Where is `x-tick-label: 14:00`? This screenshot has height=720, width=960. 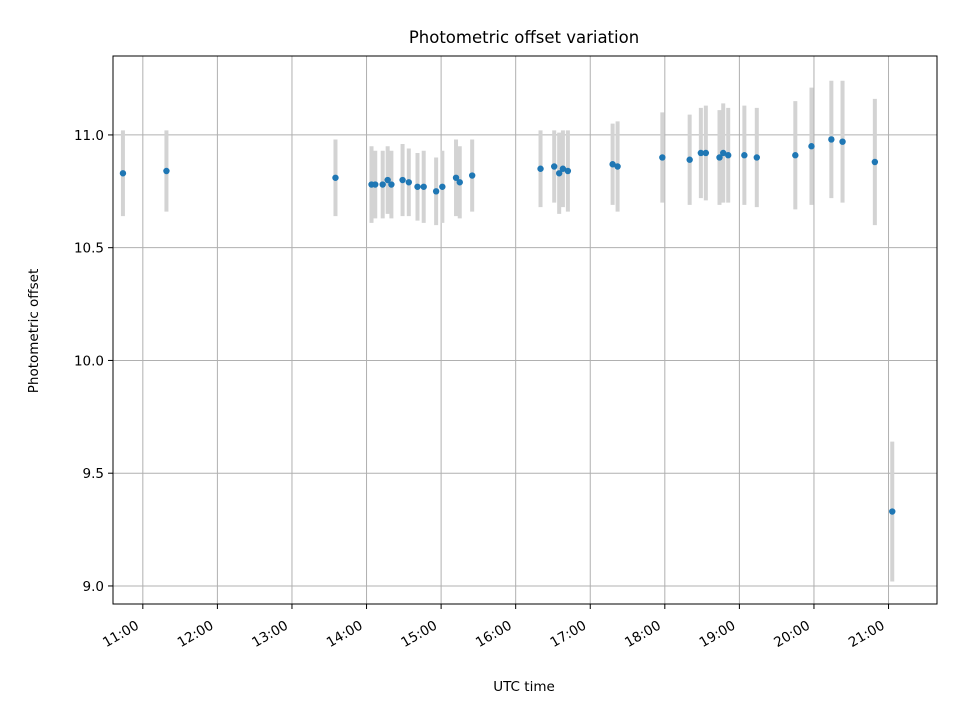 x-tick-label: 14:00 is located at coordinates (345, 634).